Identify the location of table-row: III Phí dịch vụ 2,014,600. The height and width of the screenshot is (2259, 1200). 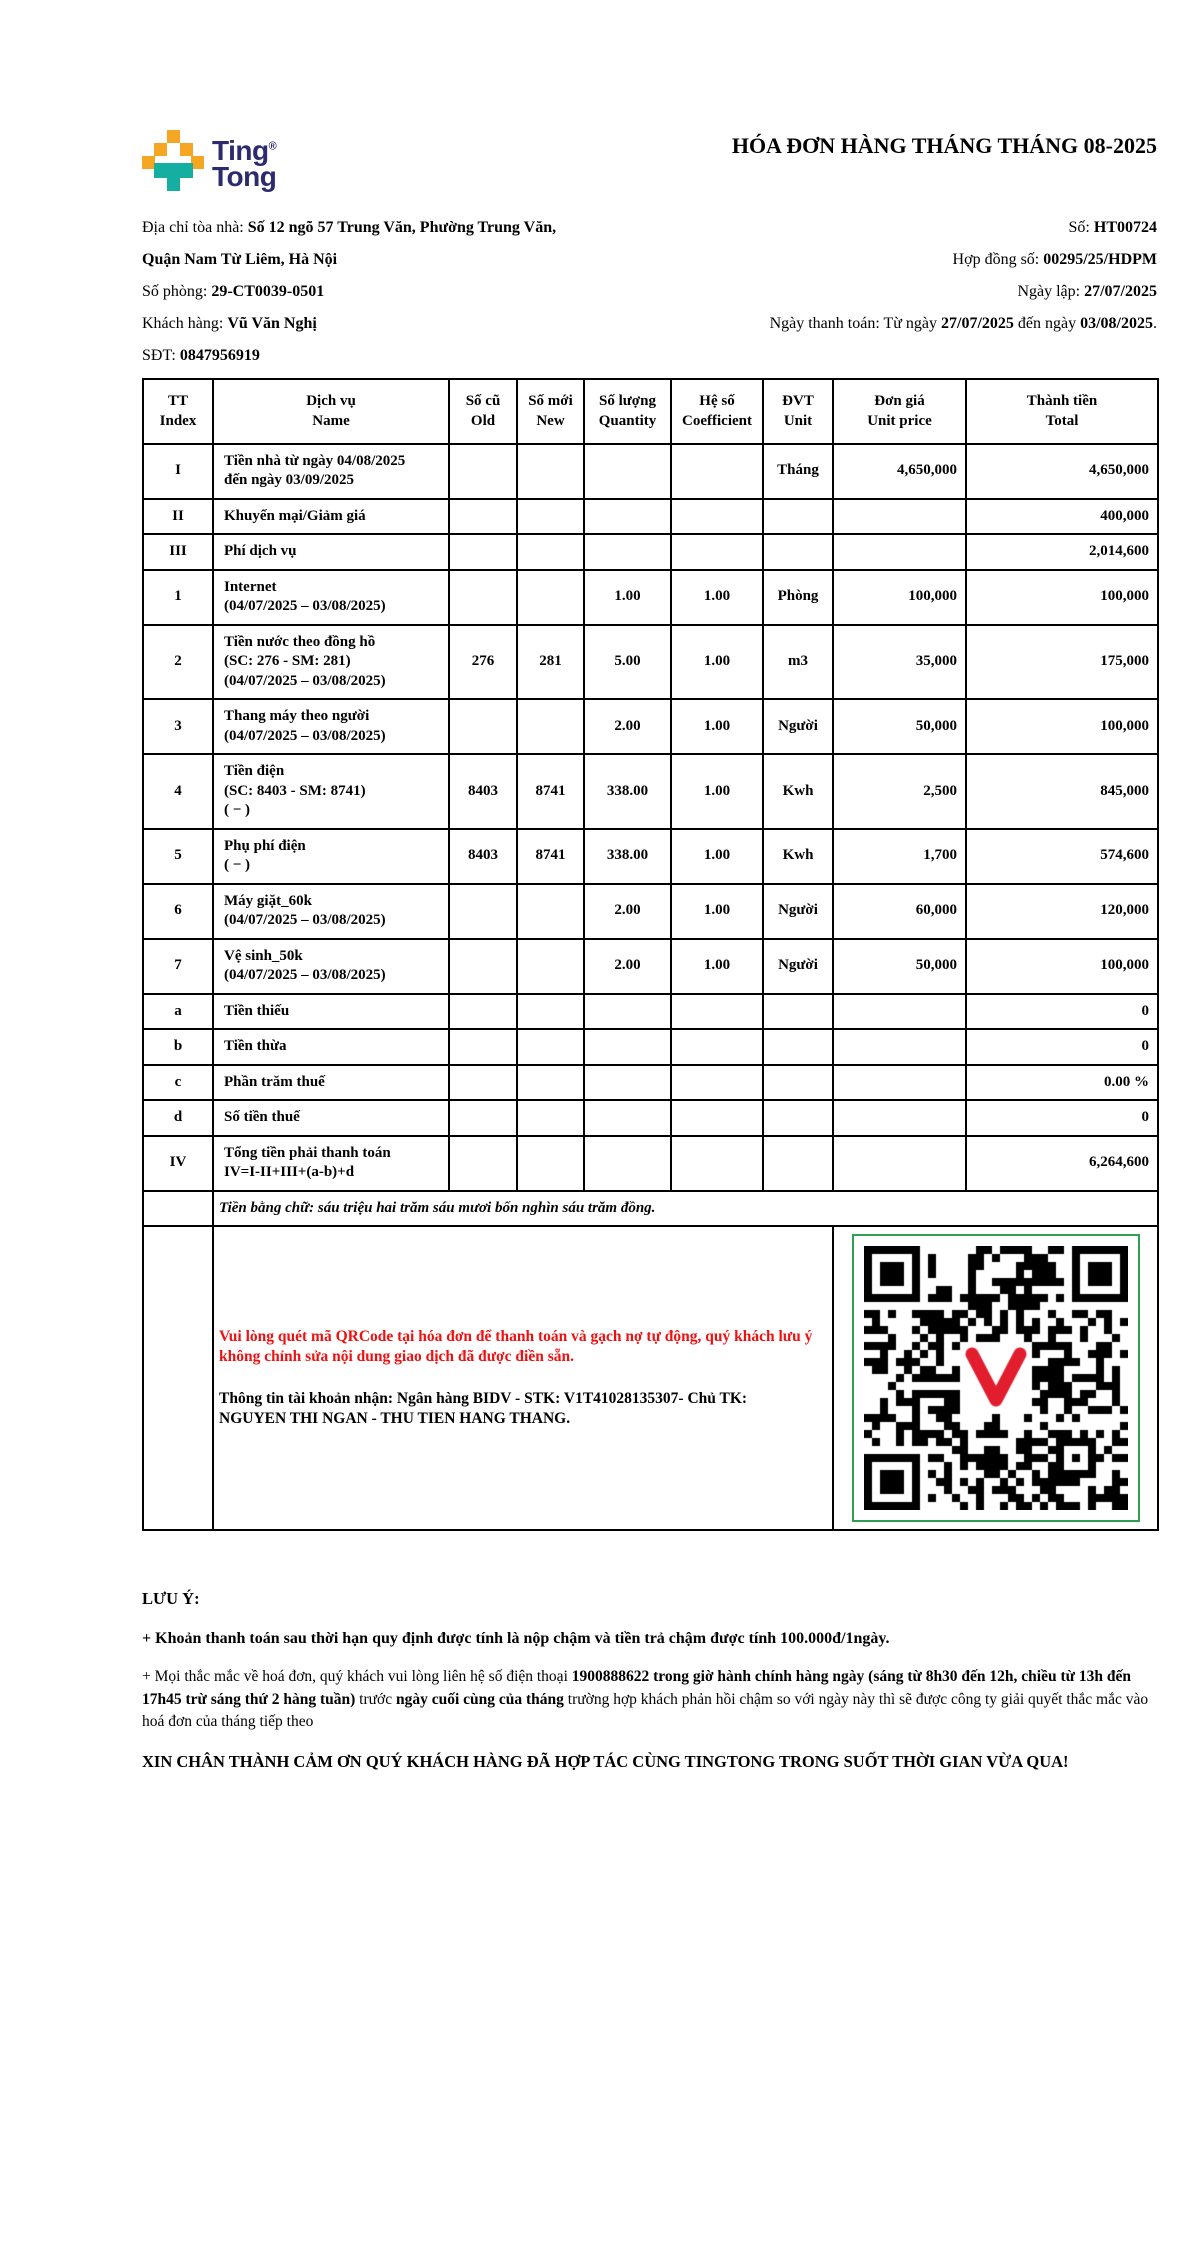
(650, 552).